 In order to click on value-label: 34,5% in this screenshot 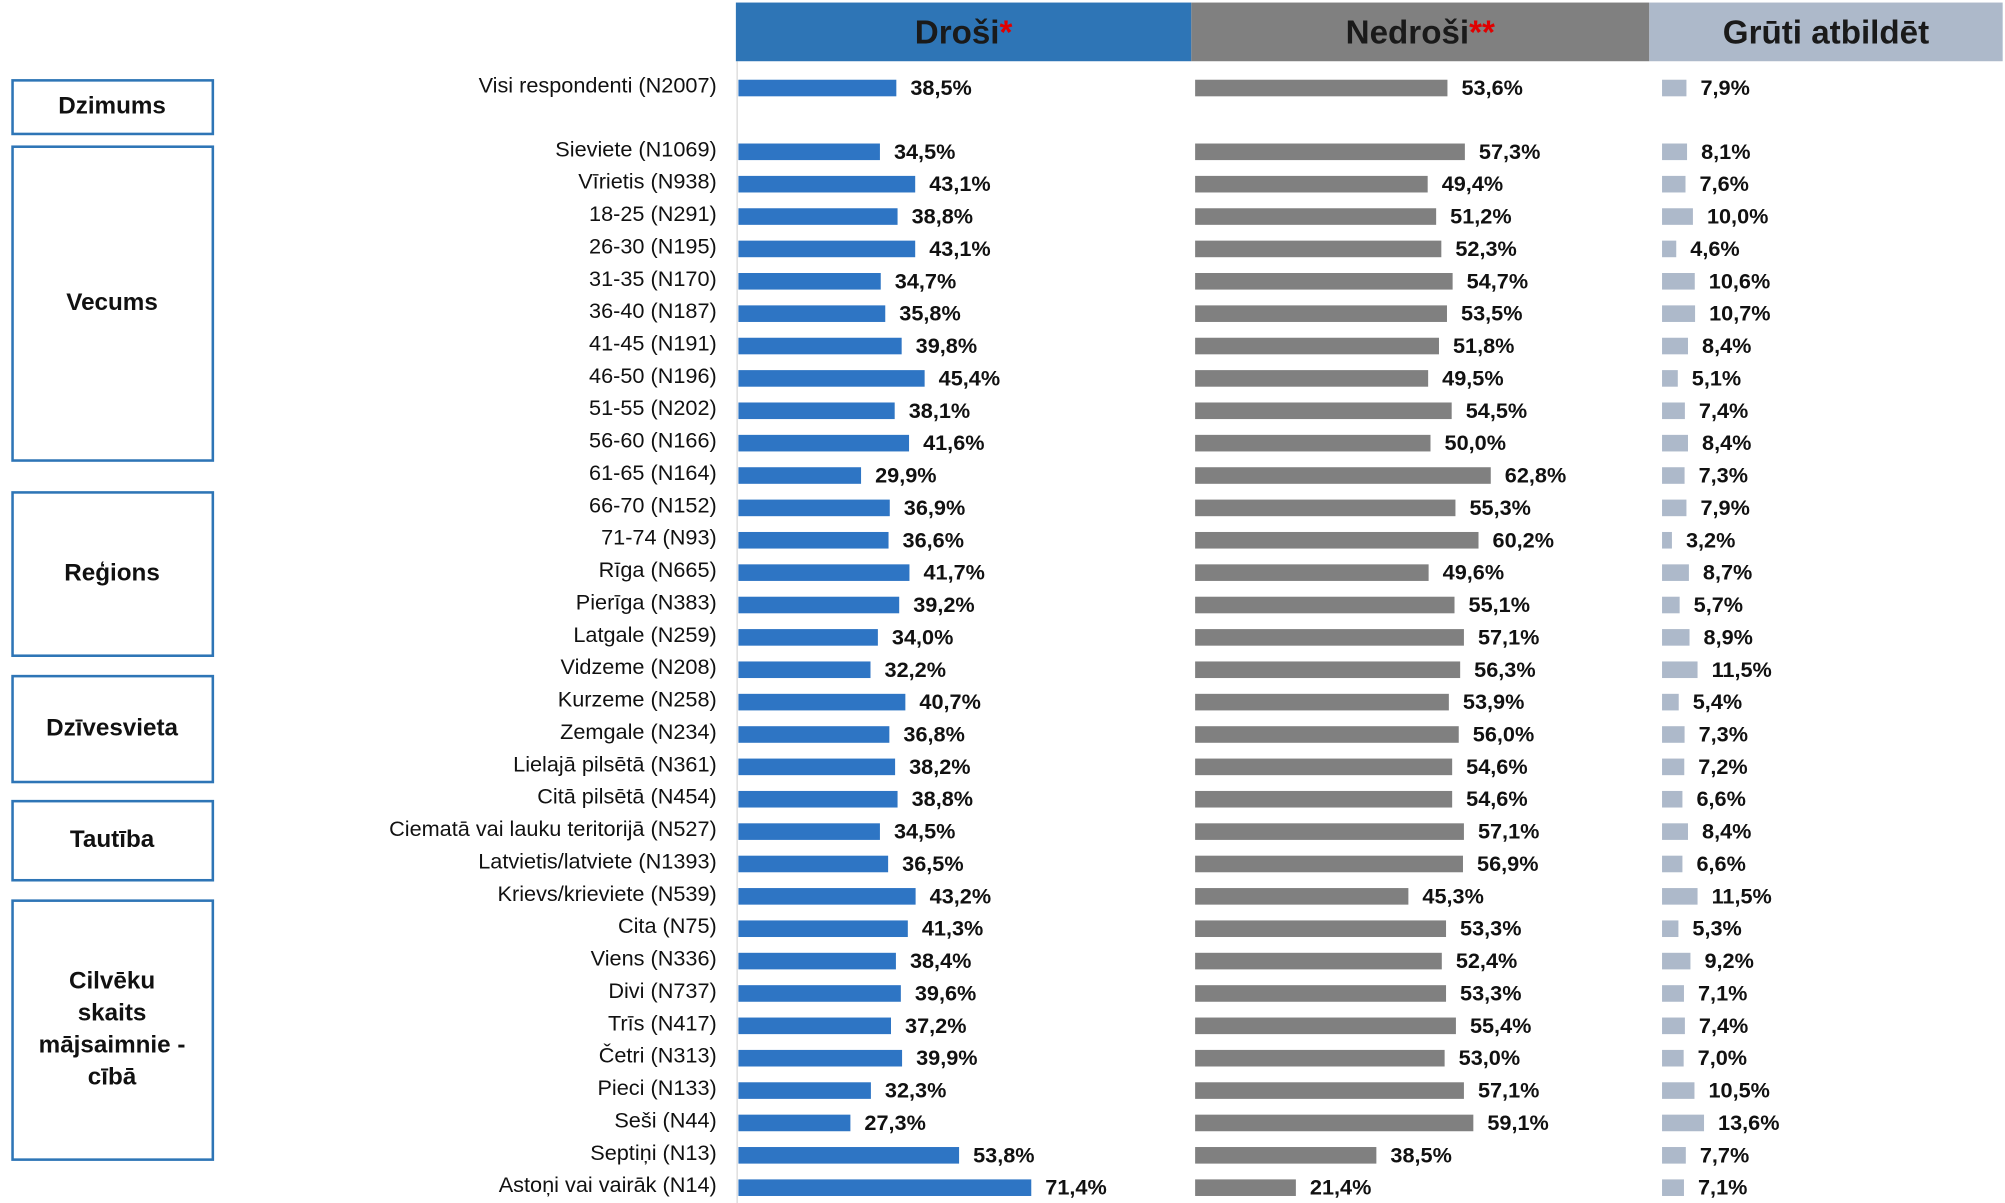, I will do `click(924, 151)`.